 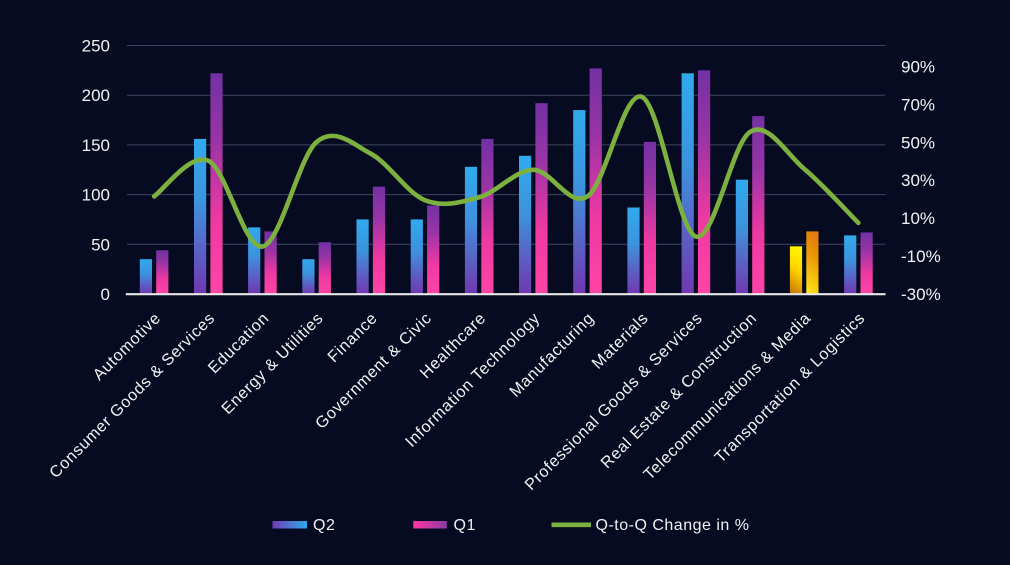 I want to click on svg-text: 250, so click(x=96, y=46).